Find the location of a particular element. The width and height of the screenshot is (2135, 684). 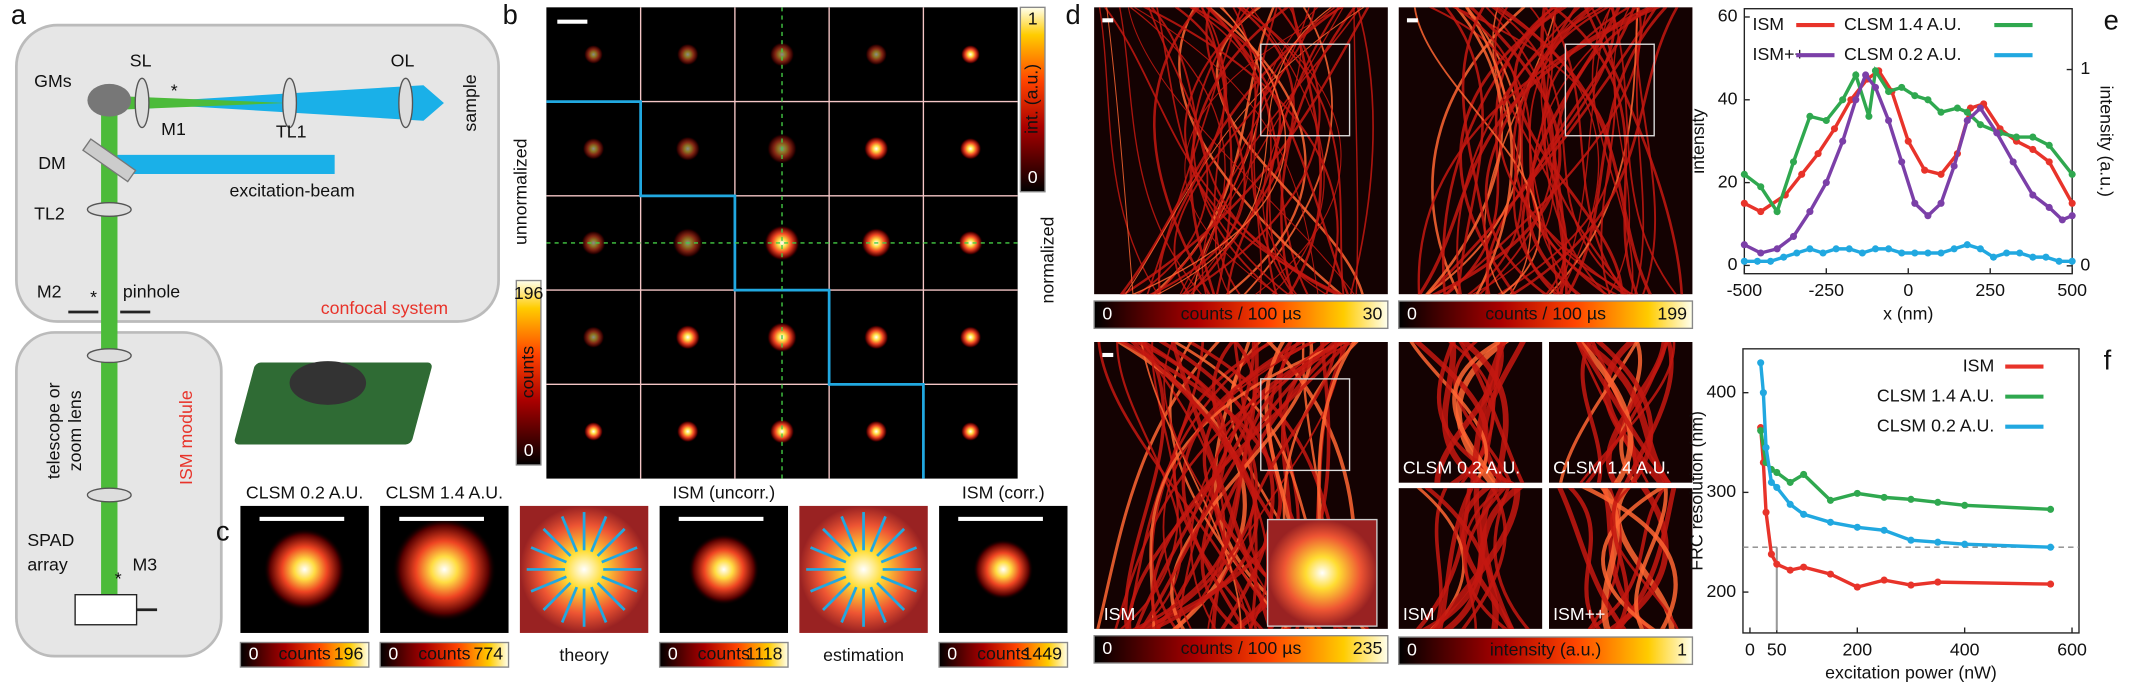

x-tick-label: 400 is located at coordinates (1965, 649).